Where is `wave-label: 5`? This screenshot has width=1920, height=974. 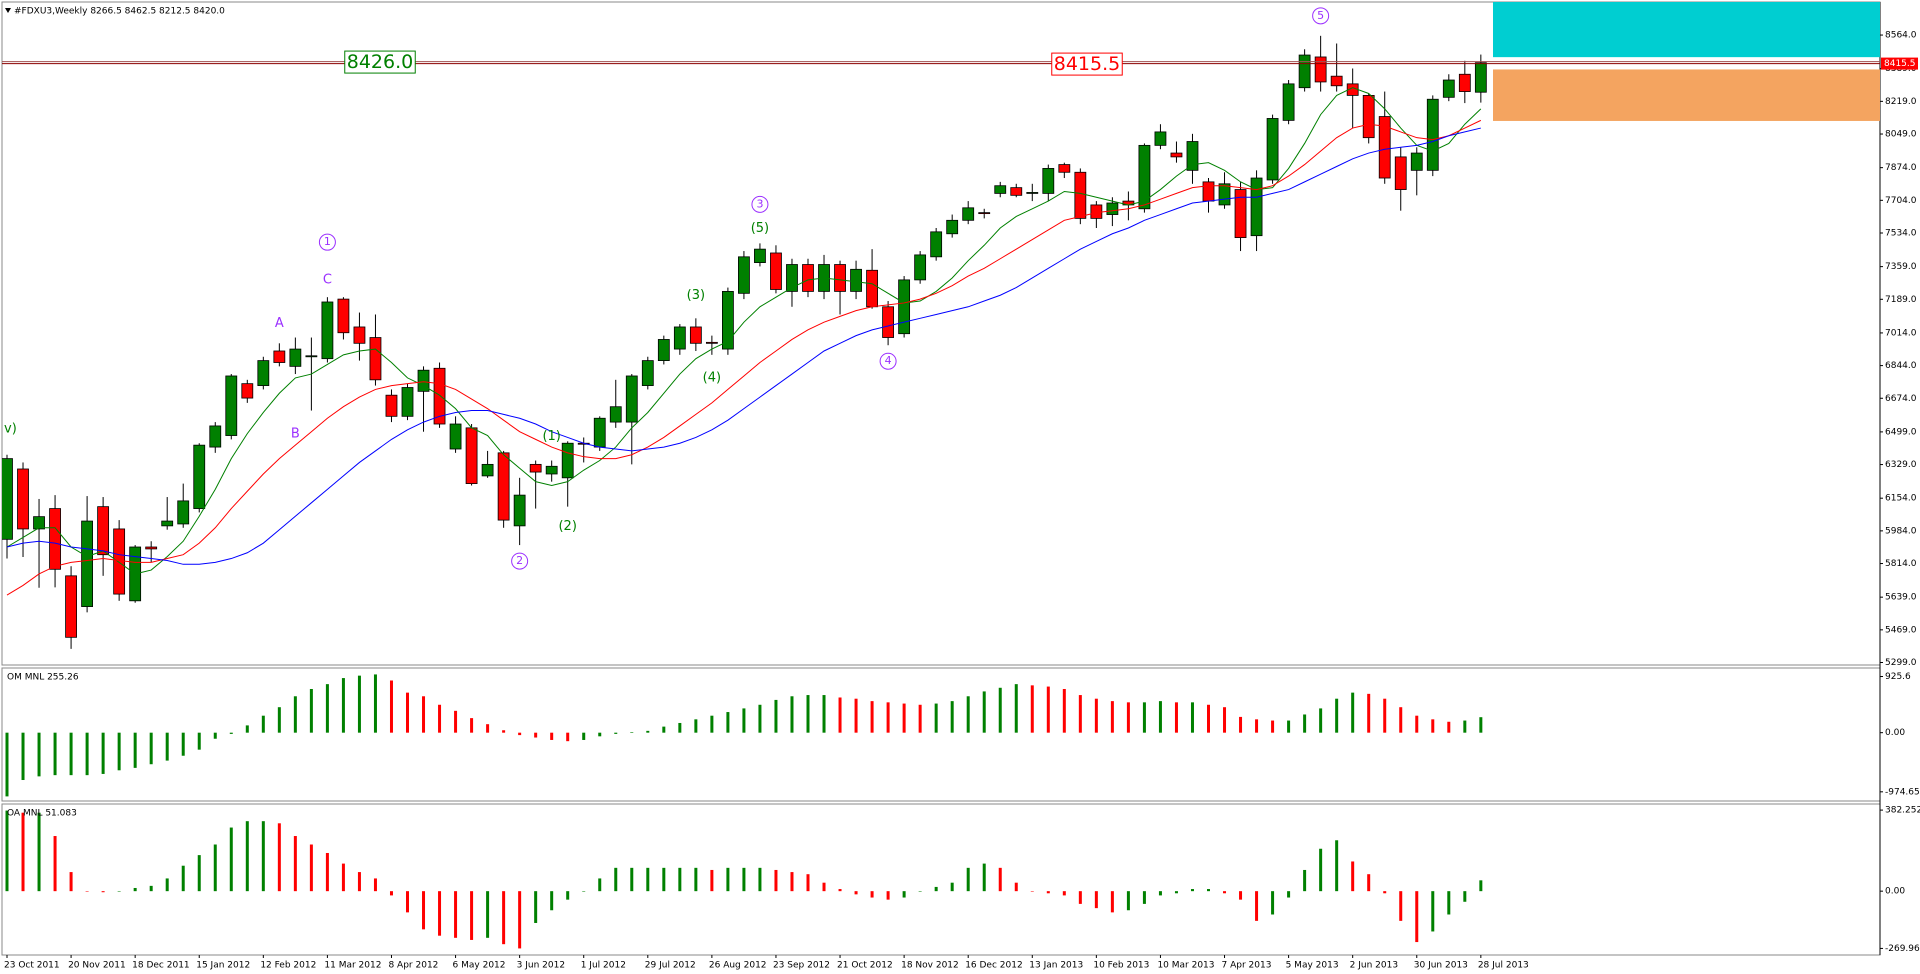 wave-label: 5 is located at coordinates (1320, 15).